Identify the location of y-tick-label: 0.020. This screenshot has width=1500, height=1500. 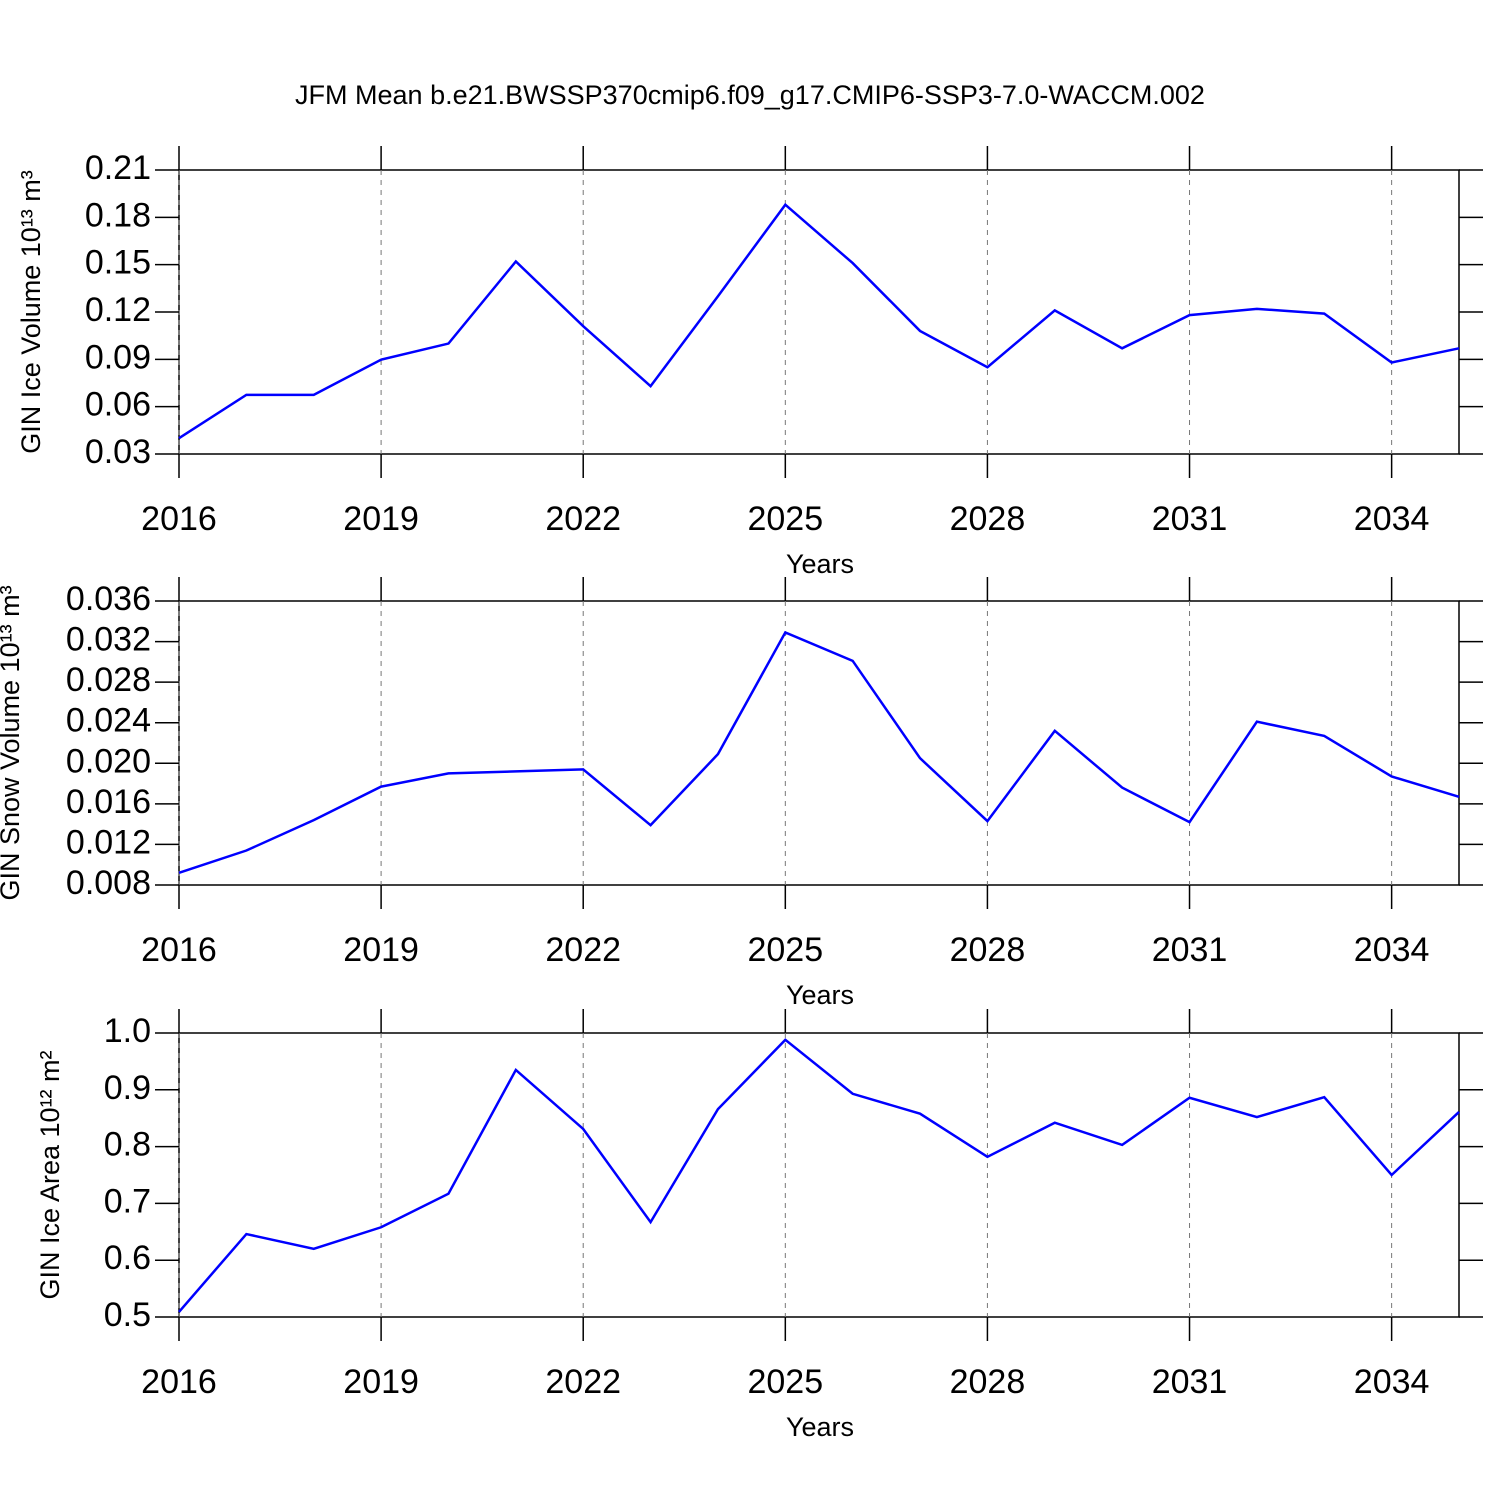
(108, 761).